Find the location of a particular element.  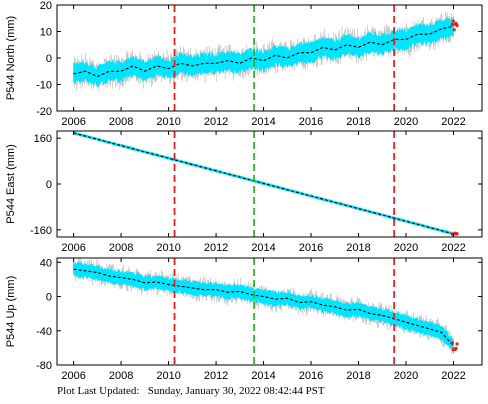

east-y-axis-label: P544 East (mm) is located at coordinates (11, 183).